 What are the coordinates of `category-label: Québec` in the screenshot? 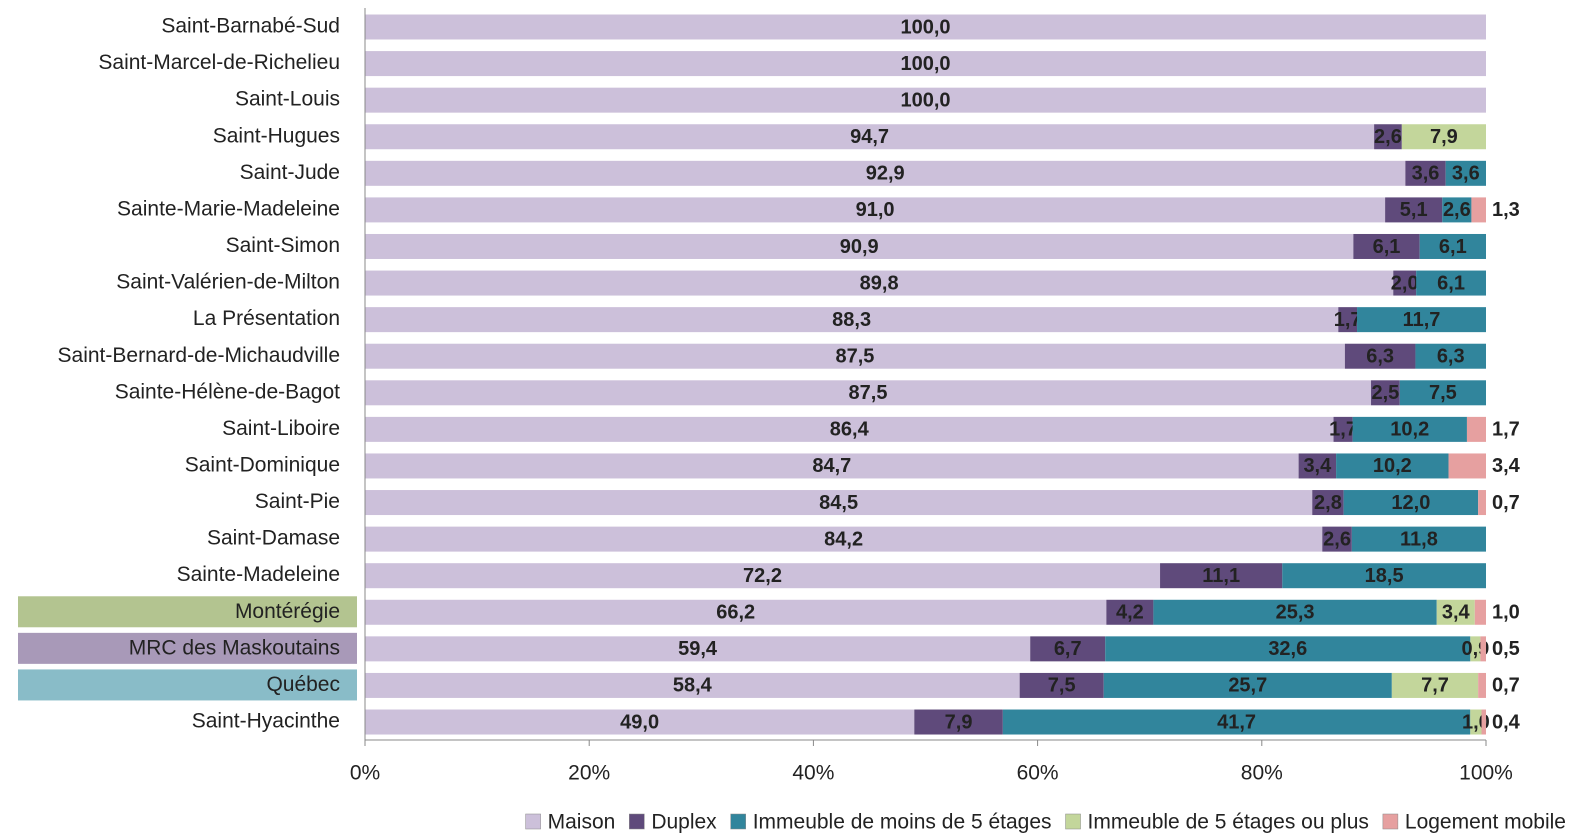 It's located at (303, 684).